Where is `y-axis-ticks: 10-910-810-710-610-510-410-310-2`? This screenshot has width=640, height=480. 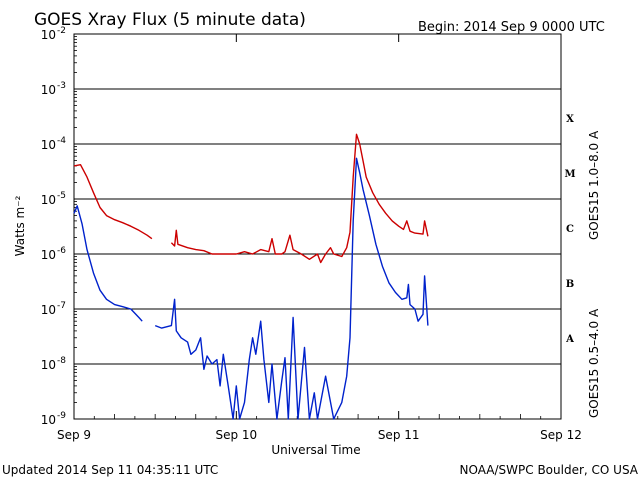 y-axis-ticks: 10-910-810-710-610-510-410-310-2 is located at coordinates (60, 226).